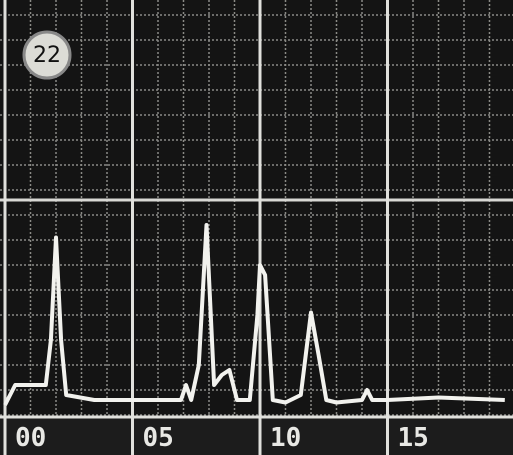 This screenshot has height=455, width=513. Describe the element at coordinates (285, 438) in the screenshot. I see `x-tick-label: 10` at that location.